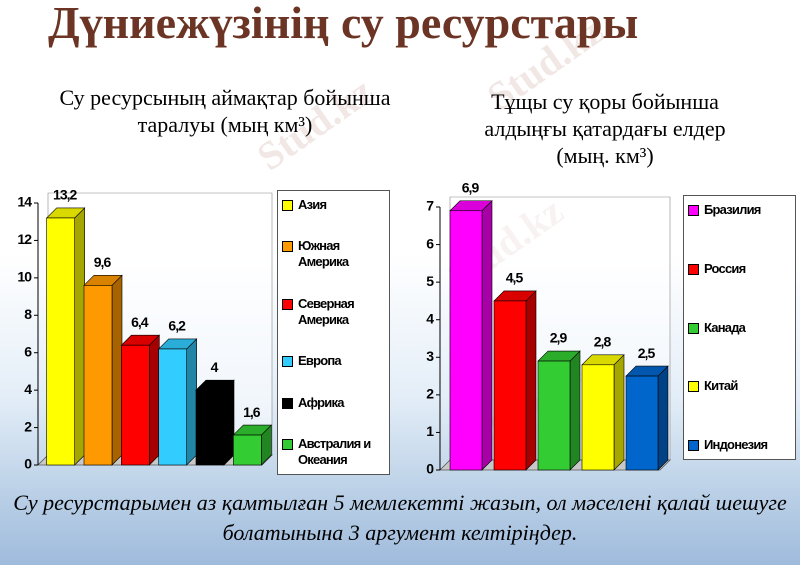 The height and width of the screenshot is (565, 800). What do you see at coordinates (721, 386) in the screenshot?
I see `legend-label: Китай` at bounding box center [721, 386].